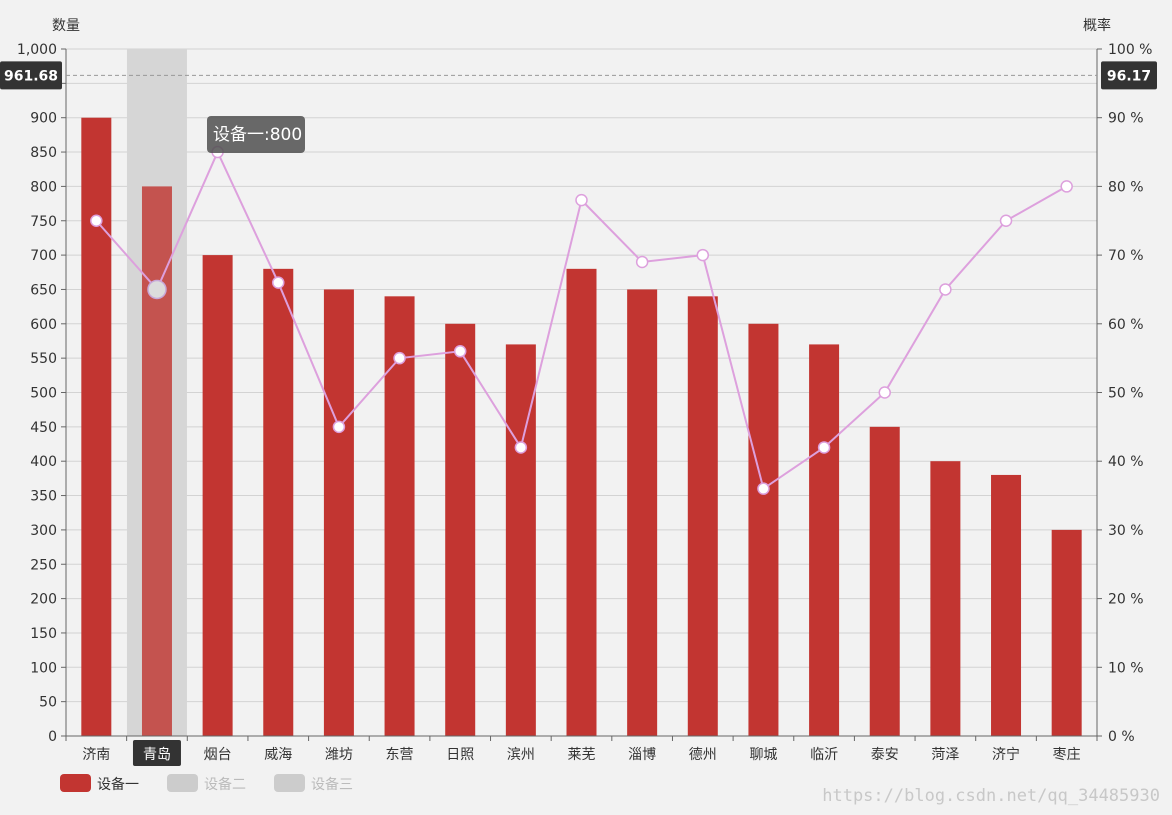  I want to click on x-label-highlight-box, so click(156, 753).